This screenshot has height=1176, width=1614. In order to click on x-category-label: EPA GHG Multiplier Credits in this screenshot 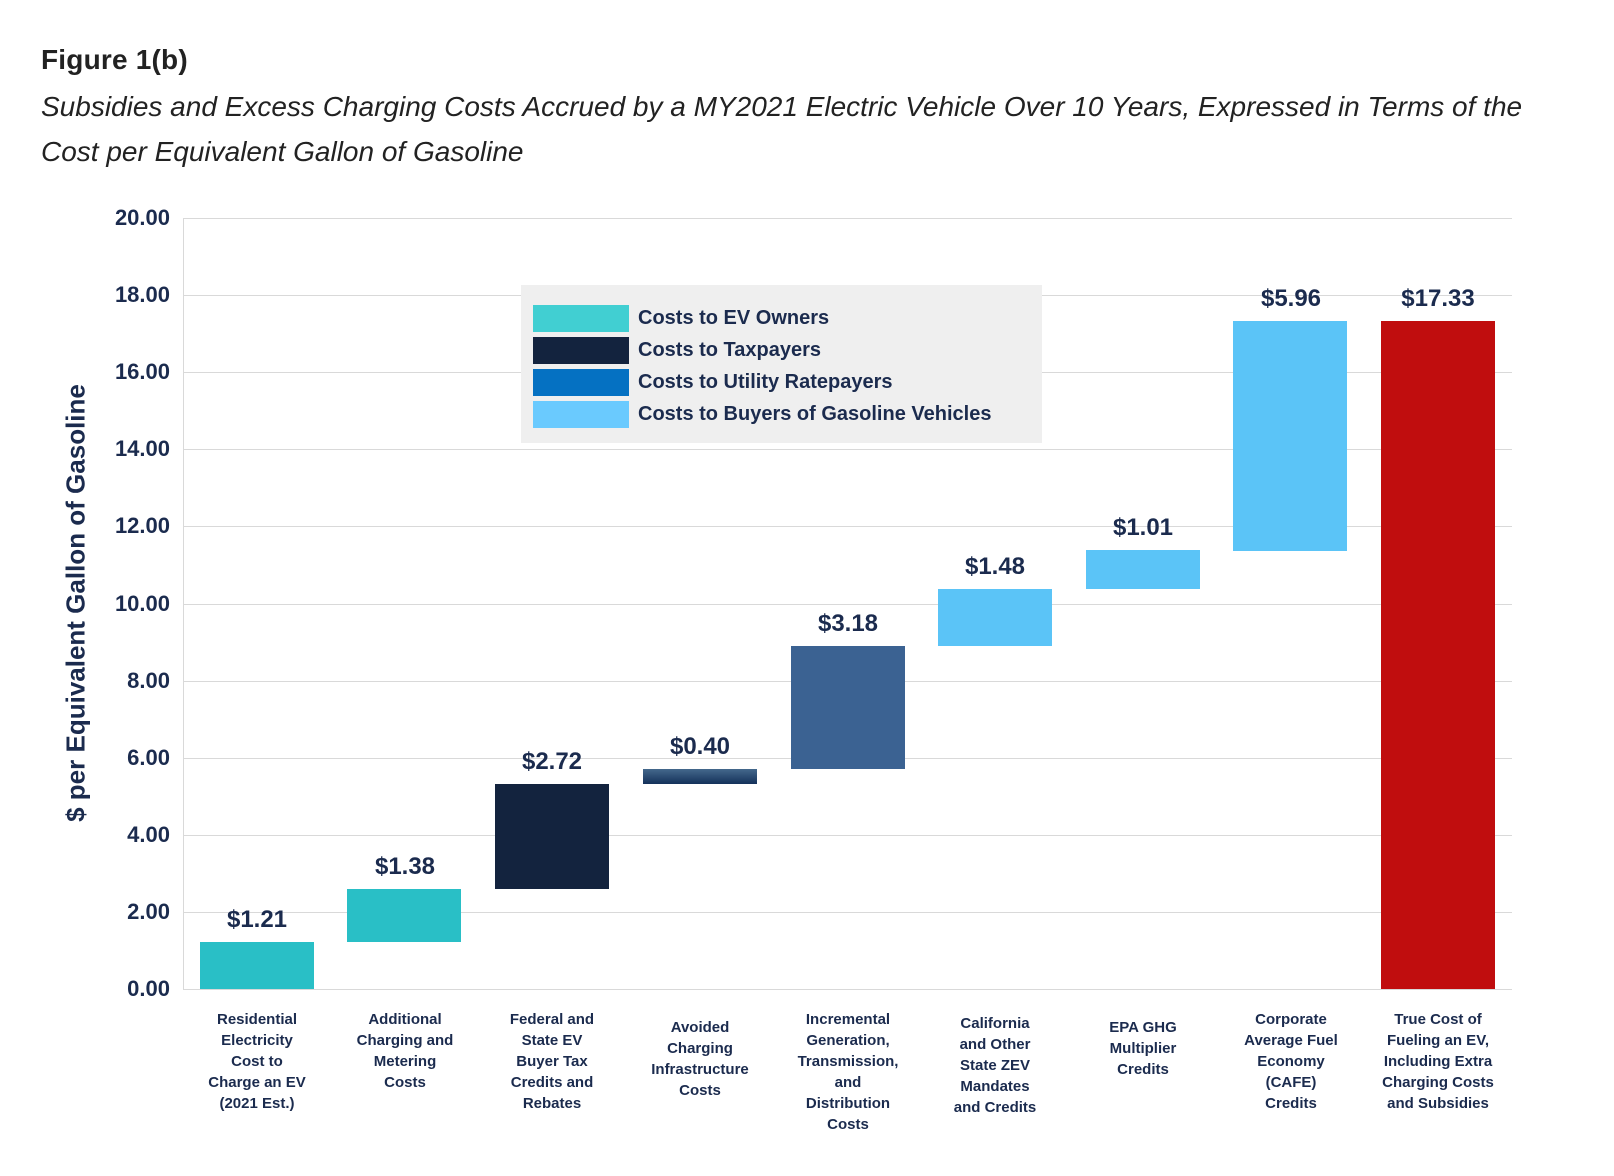, I will do `click(1143, 1048)`.